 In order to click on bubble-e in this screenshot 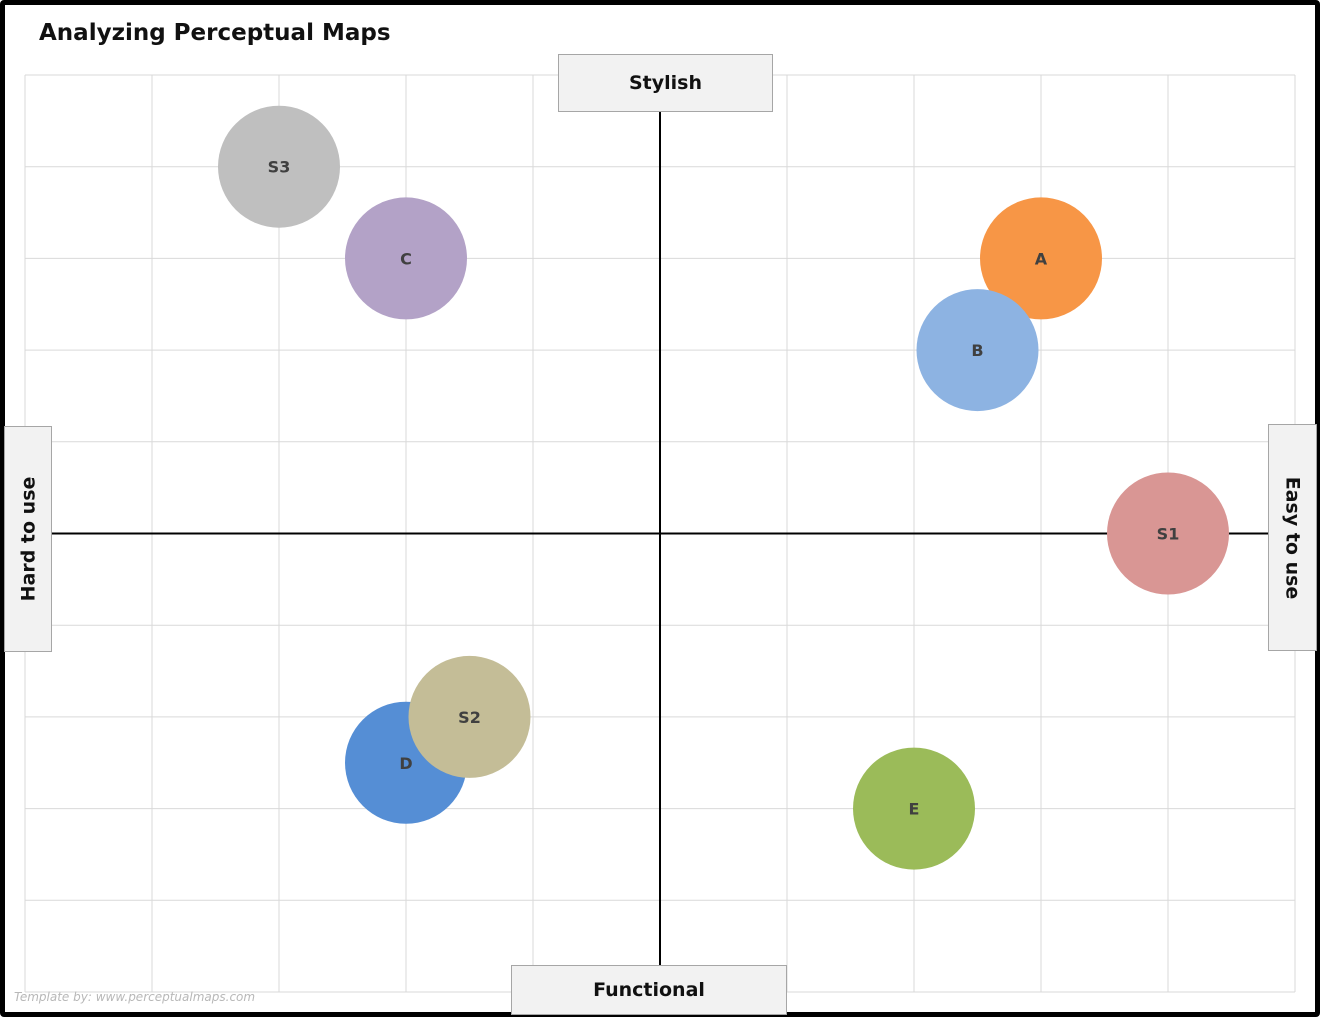, I will do `click(914, 808)`.